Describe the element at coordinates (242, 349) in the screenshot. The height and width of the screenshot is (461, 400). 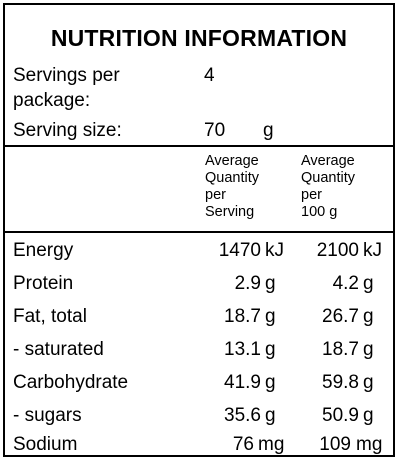
I see `per-serving-value: 13.1` at that location.